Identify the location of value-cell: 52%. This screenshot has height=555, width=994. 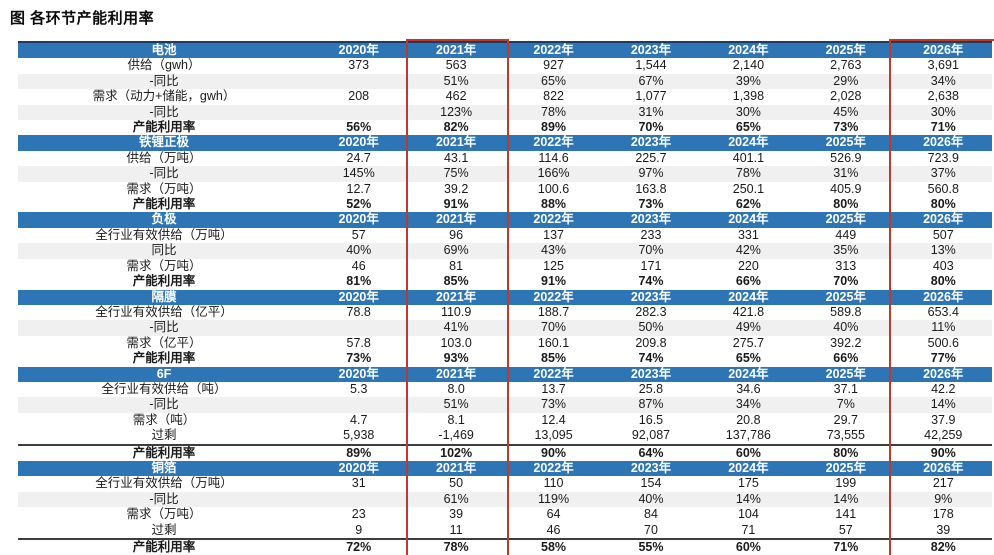
(359, 204).